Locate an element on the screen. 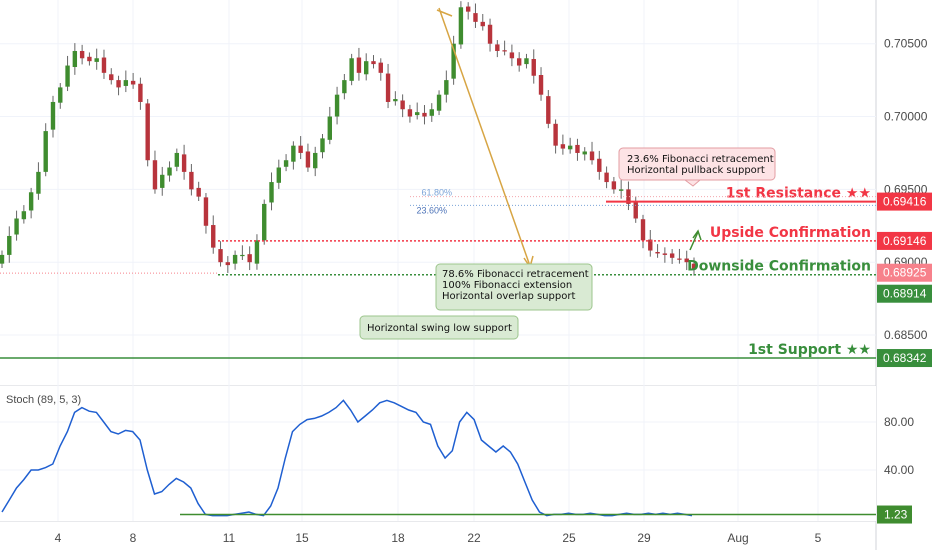 The height and width of the screenshot is (550, 932). price-labels: 0.69416 0.69146 0.68925 0.68914 0.68342 1.23 is located at coordinates (904, 358).